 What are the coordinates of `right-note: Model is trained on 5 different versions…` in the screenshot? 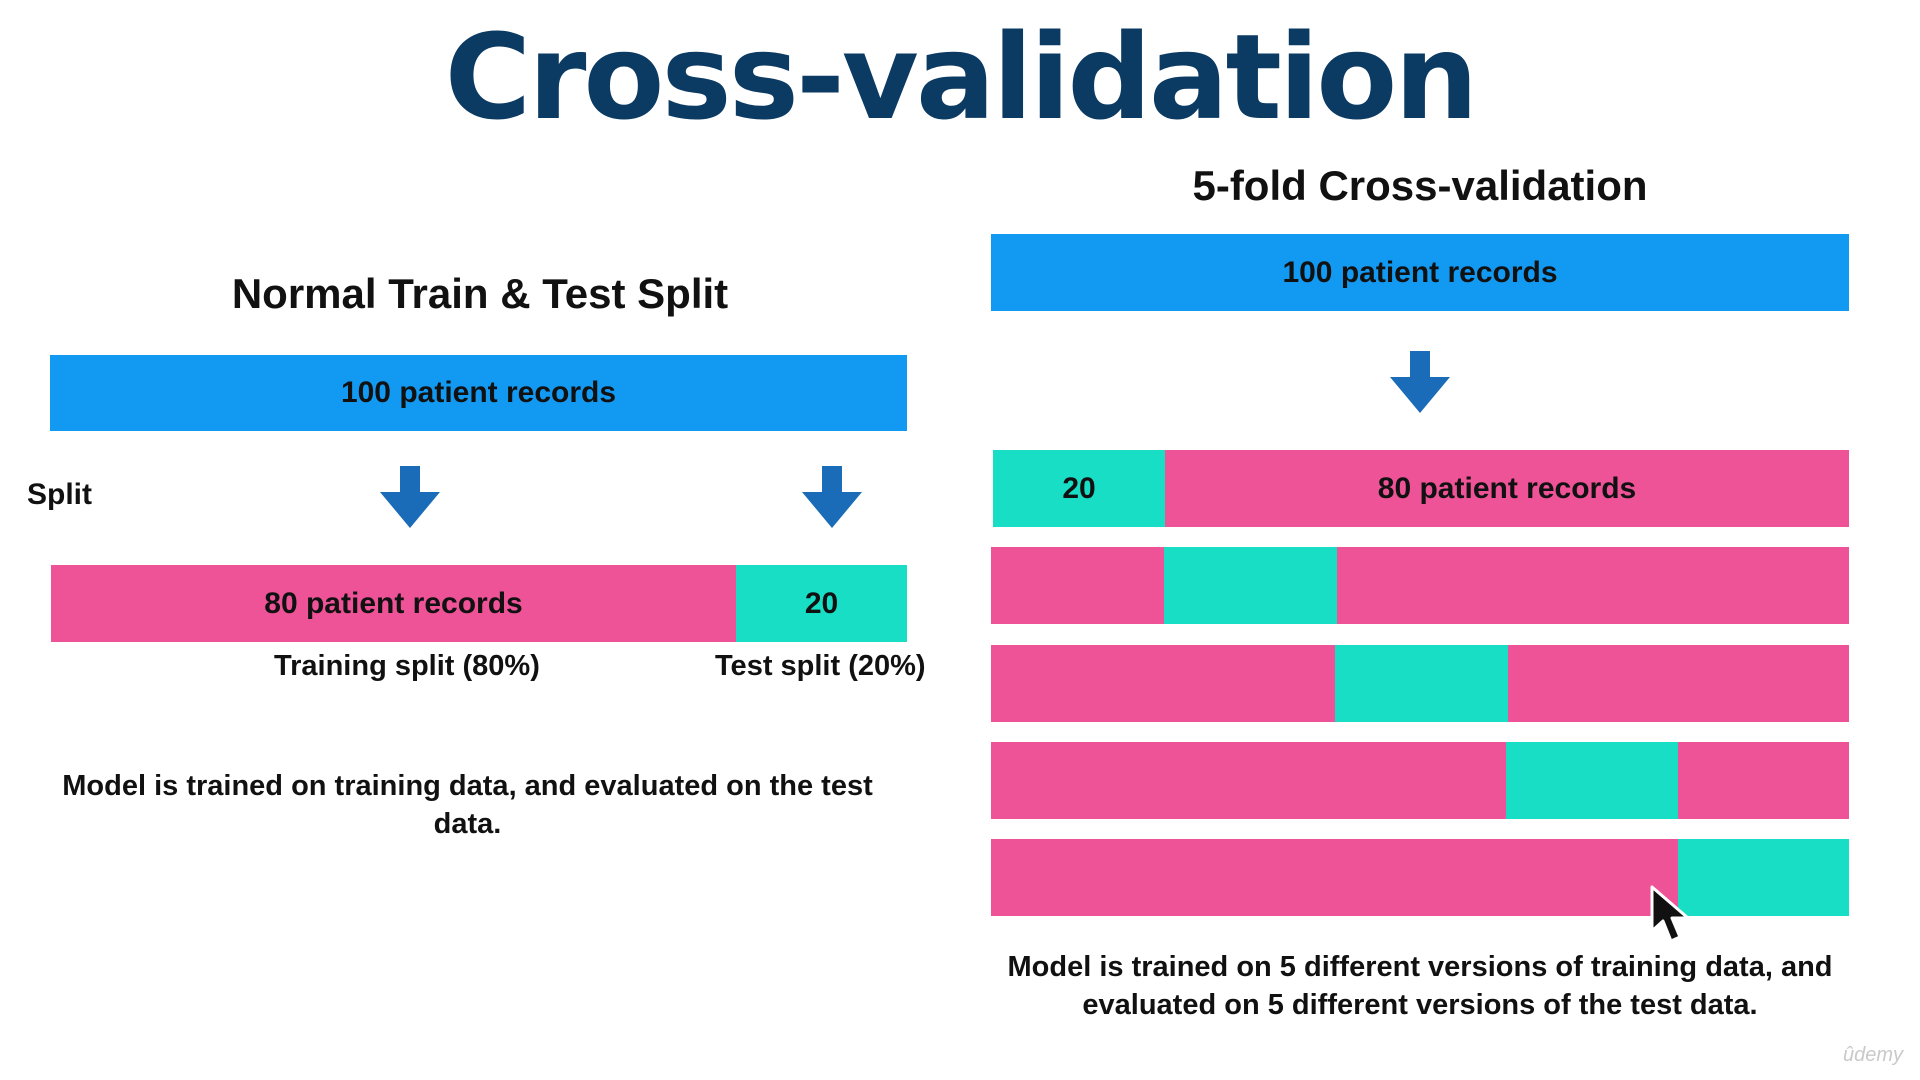 It's located at (1420, 986).